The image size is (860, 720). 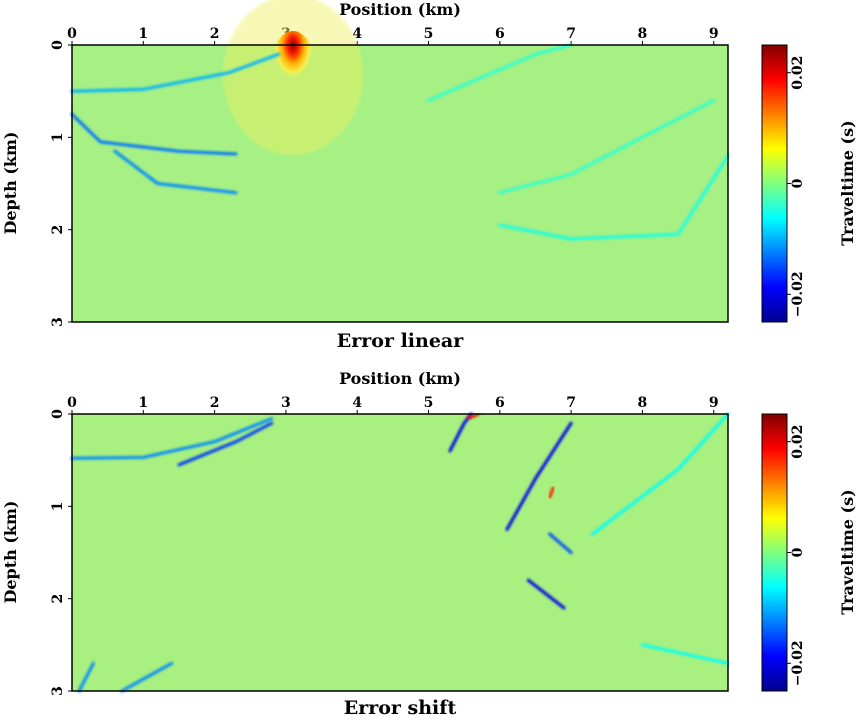 I want to click on source-anomaly, so click(x=293, y=67).